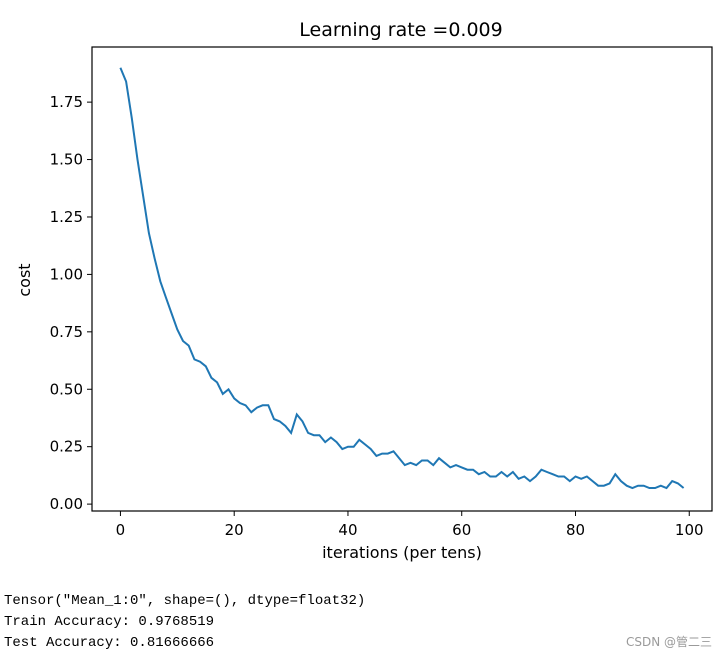 This screenshot has height=658, width=728. Describe the element at coordinates (66, 332) in the screenshot. I see `y-tick-label: 0.75` at that location.